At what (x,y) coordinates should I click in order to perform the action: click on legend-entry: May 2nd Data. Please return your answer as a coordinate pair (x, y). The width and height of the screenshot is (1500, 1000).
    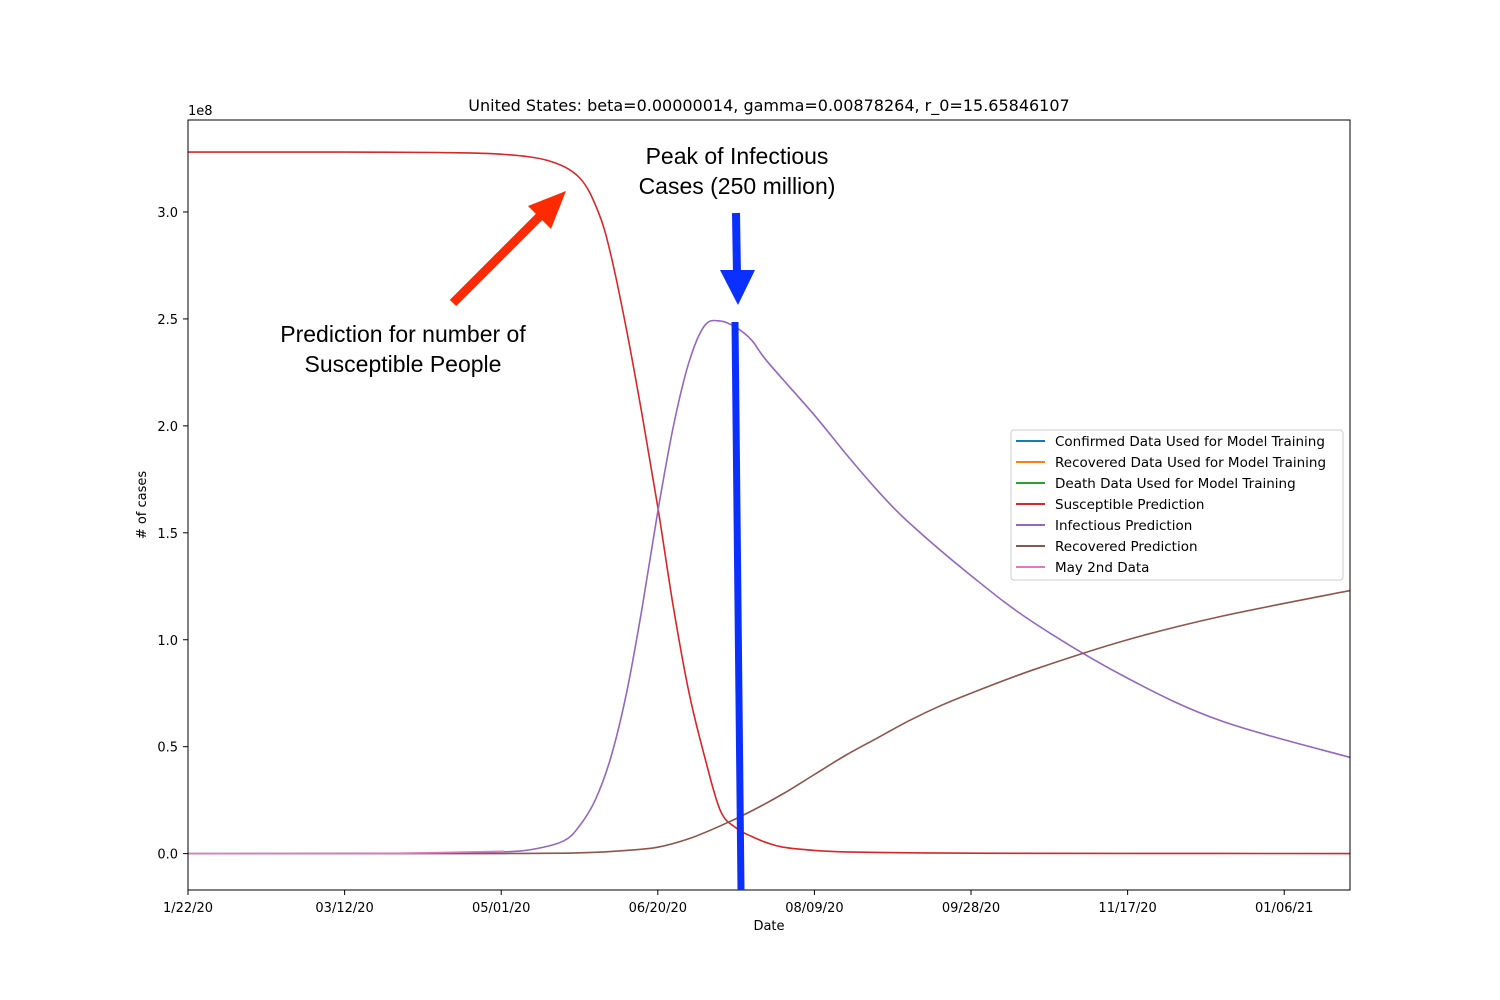
    Looking at the image, I should click on (1102, 568).